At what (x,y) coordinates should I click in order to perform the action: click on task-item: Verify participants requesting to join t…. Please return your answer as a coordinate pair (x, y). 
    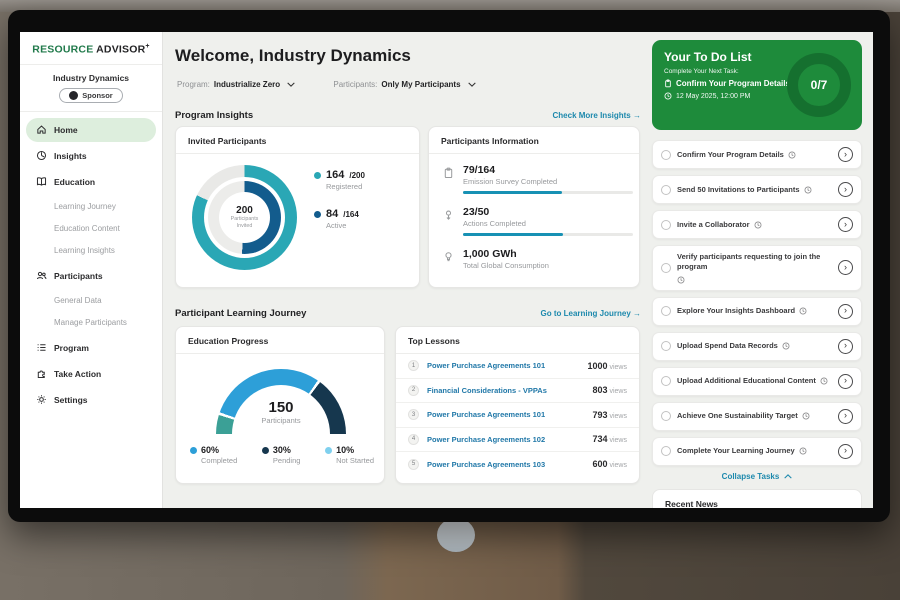
    Looking at the image, I should click on (757, 268).